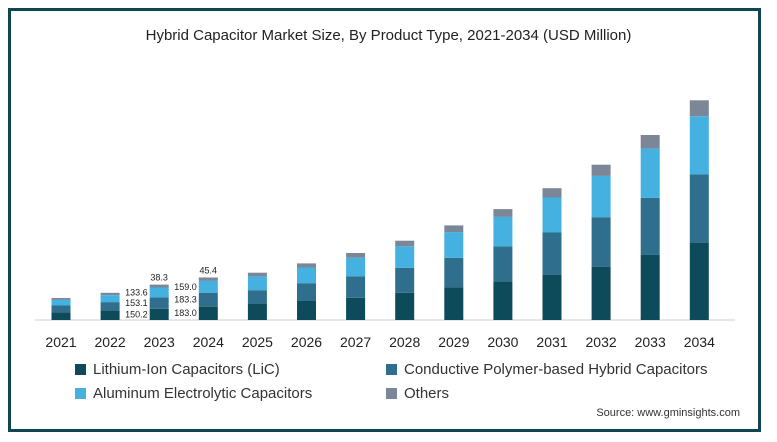 This screenshot has width=777, height=442. What do you see at coordinates (257, 342) in the screenshot?
I see `x-tick-label-2025: 2025` at bounding box center [257, 342].